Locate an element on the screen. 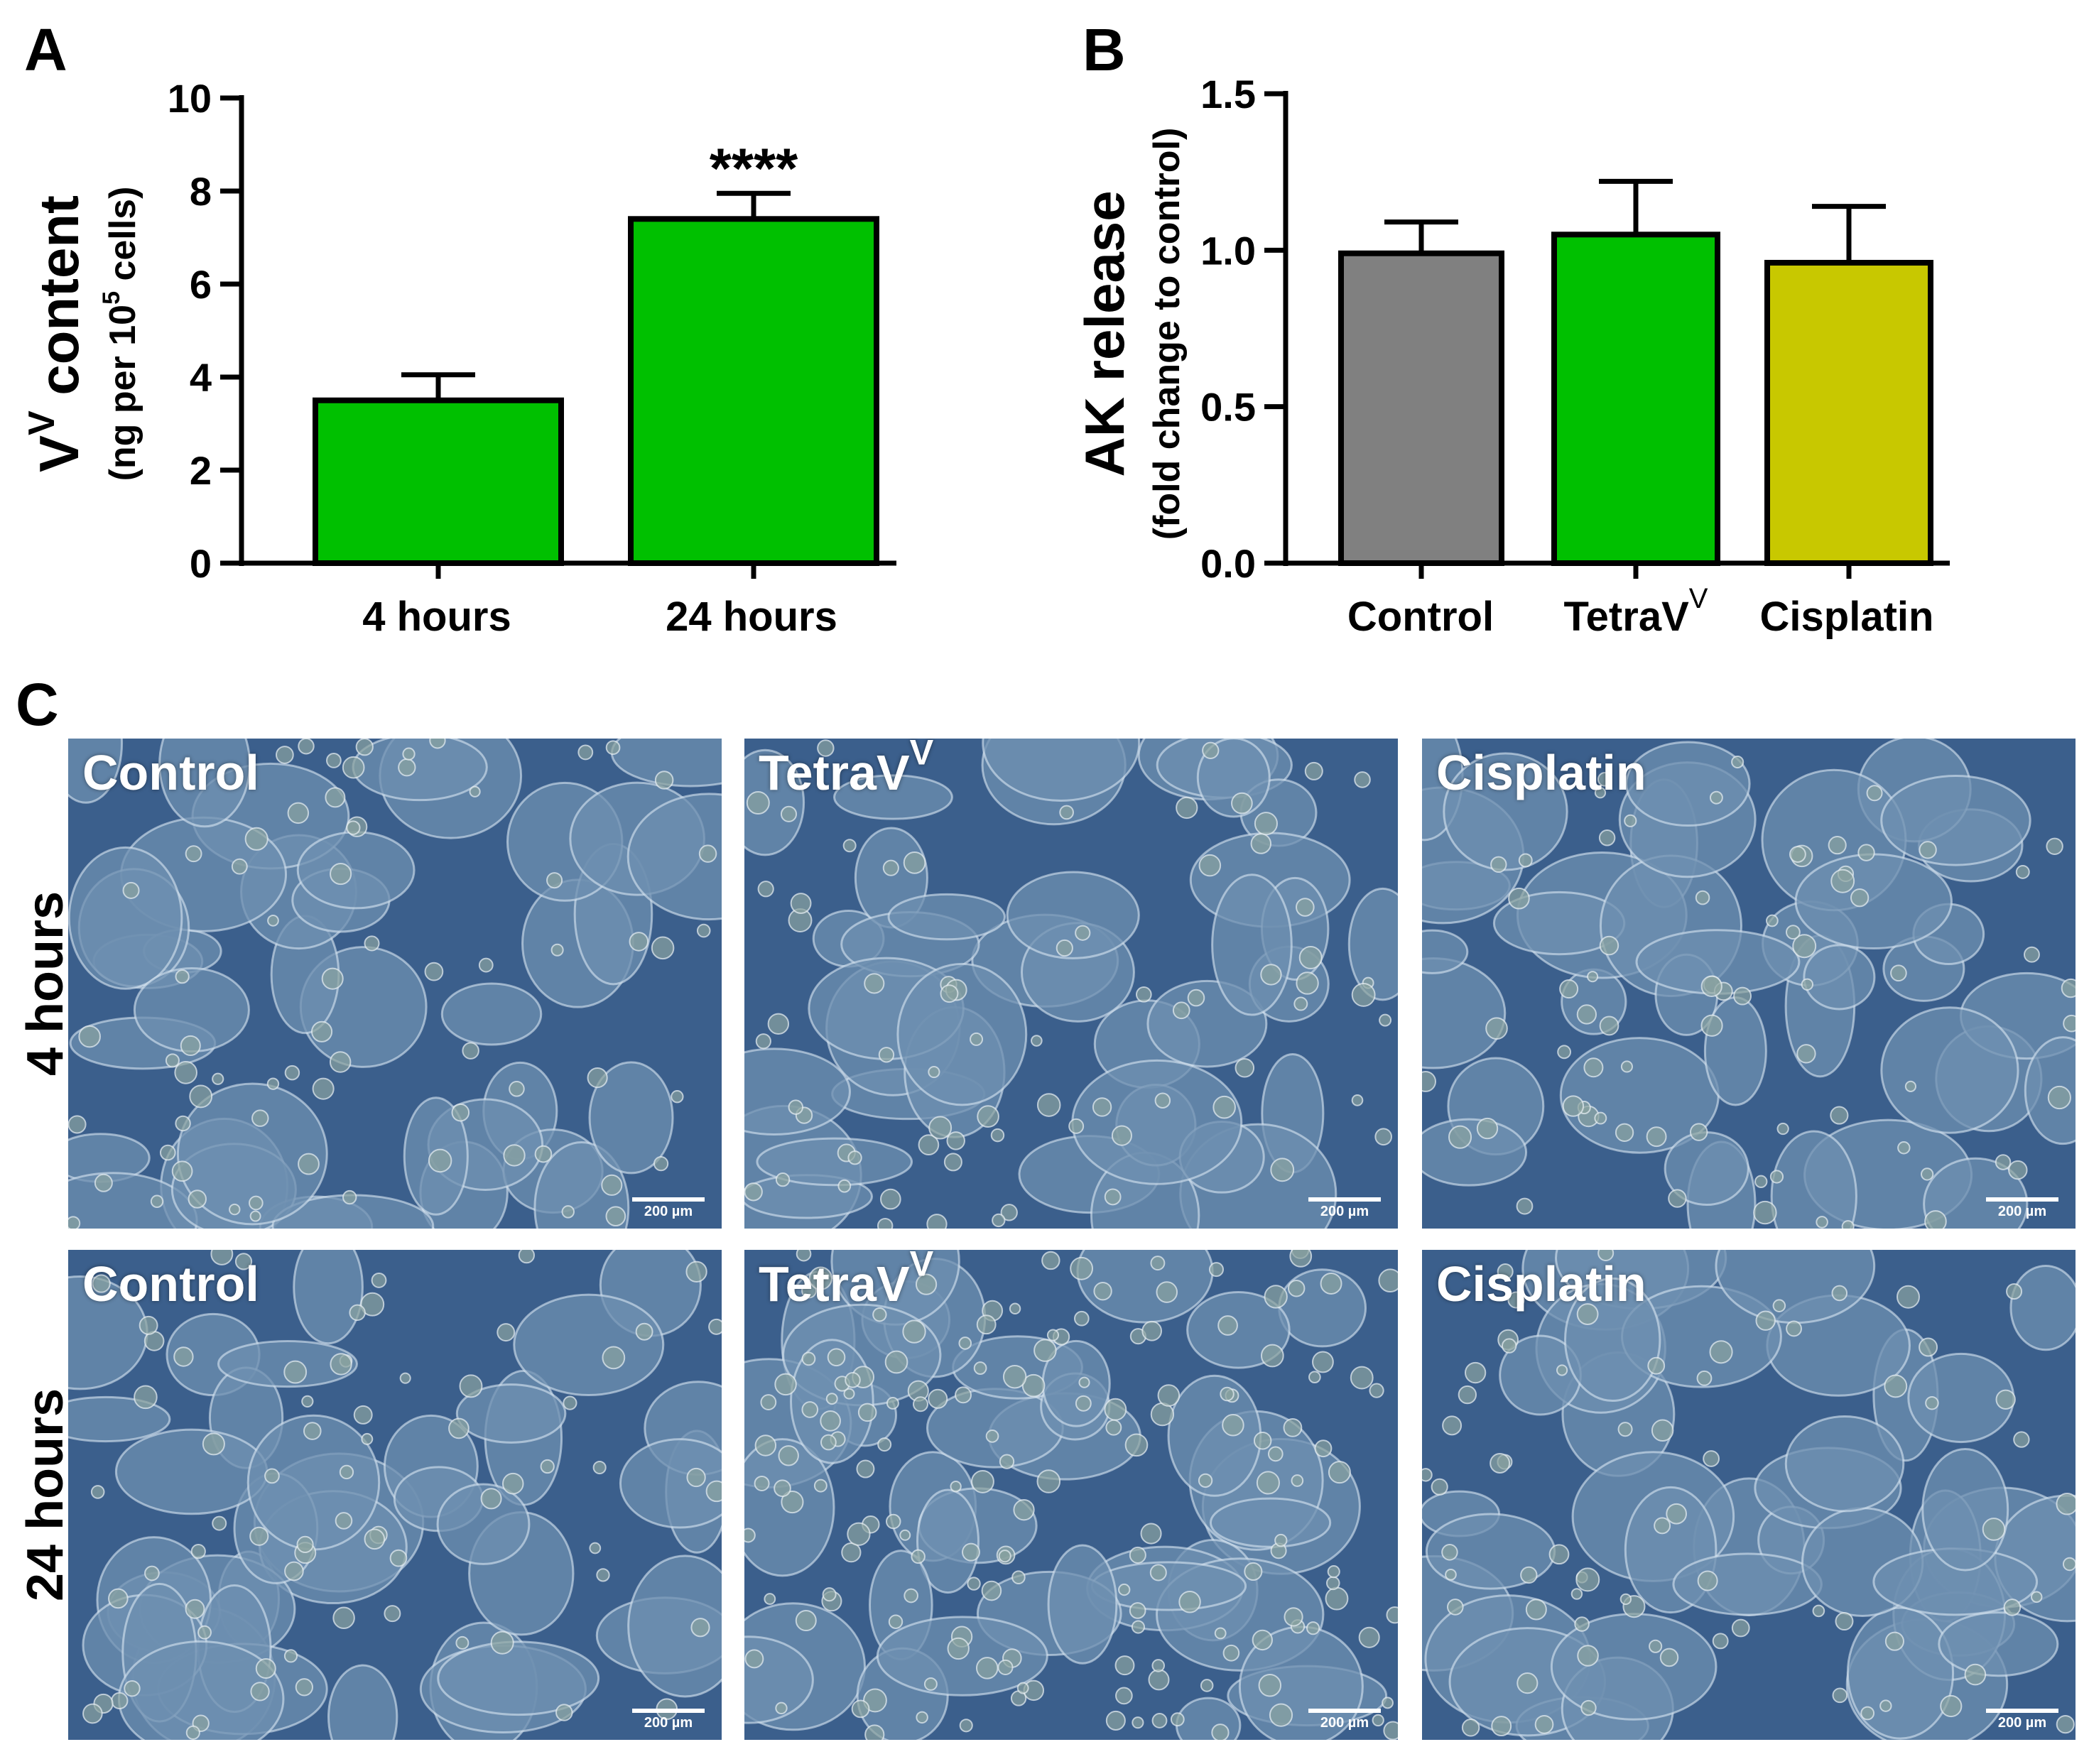 The height and width of the screenshot is (1764, 2089). y-tick-label: 0 is located at coordinates (201, 563).